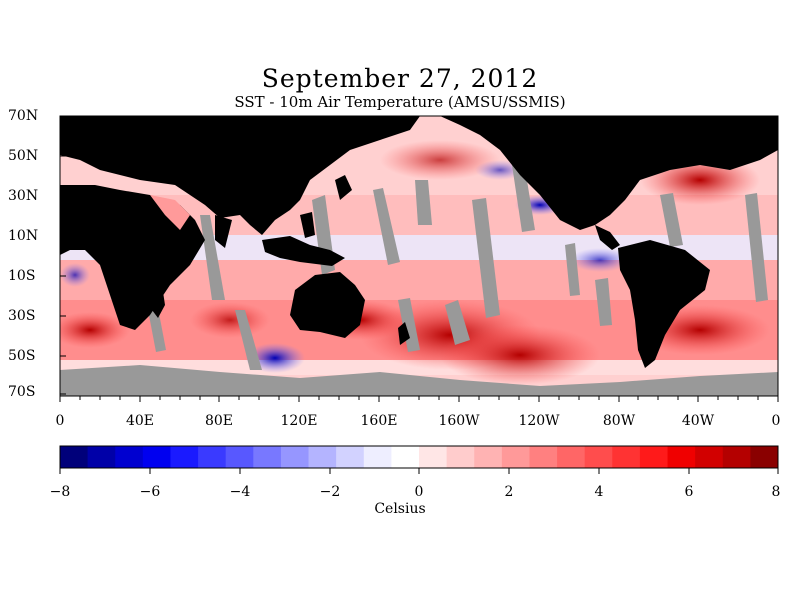  I want to click on colorbar-tick-label: −8, so click(60, 492).